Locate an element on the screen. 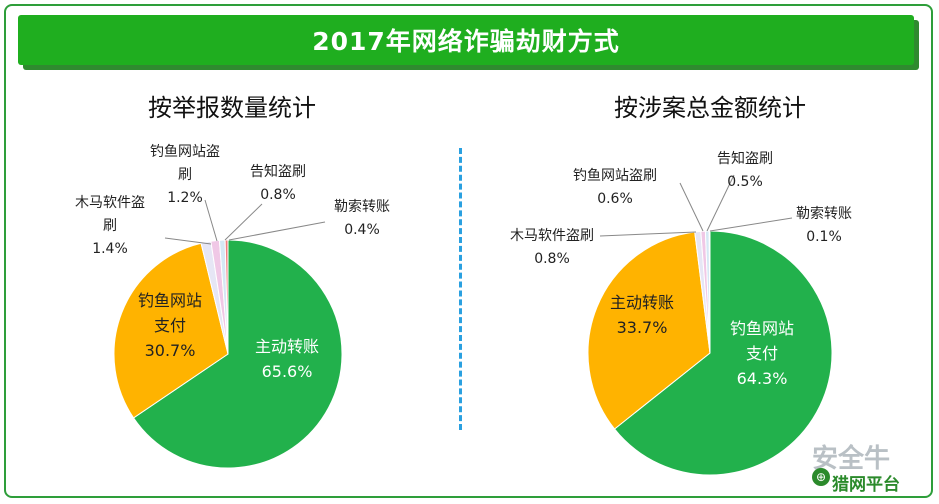 The image size is (939, 504). chart-title-right: 按涉案总金额统计 is located at coordinates (710, 108).